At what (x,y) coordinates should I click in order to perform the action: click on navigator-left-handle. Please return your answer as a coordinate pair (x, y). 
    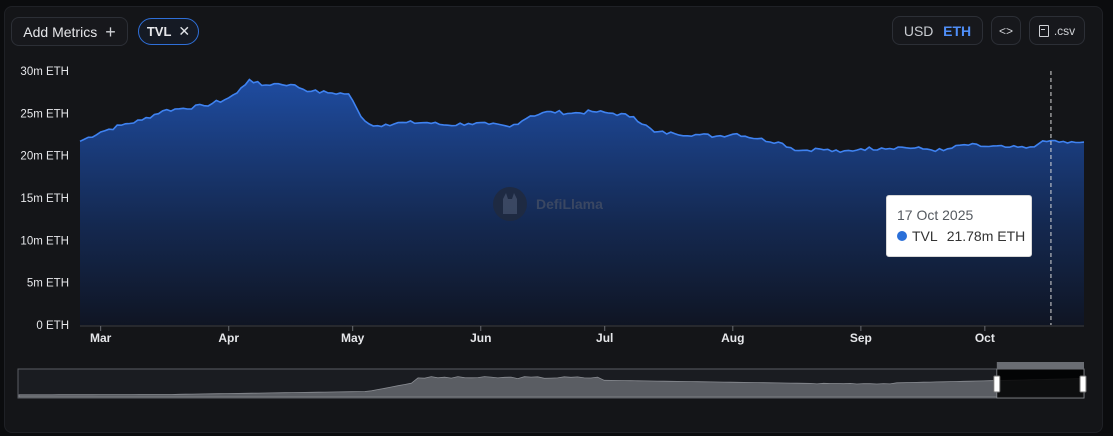
    Looking at the image, I should click on (997, 384).